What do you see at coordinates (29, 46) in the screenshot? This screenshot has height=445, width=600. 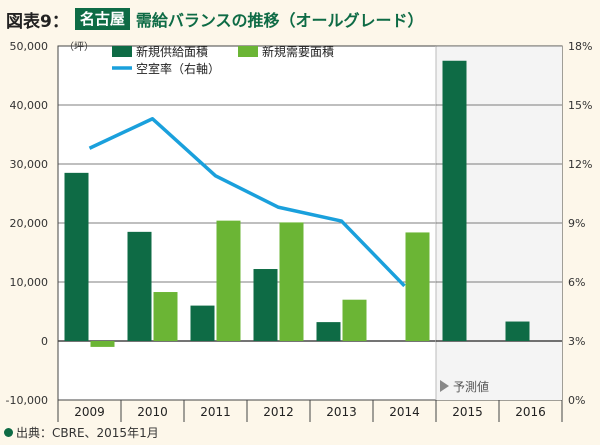 I see `y-tick-label: 50,000` at bounding box center [29, 46].